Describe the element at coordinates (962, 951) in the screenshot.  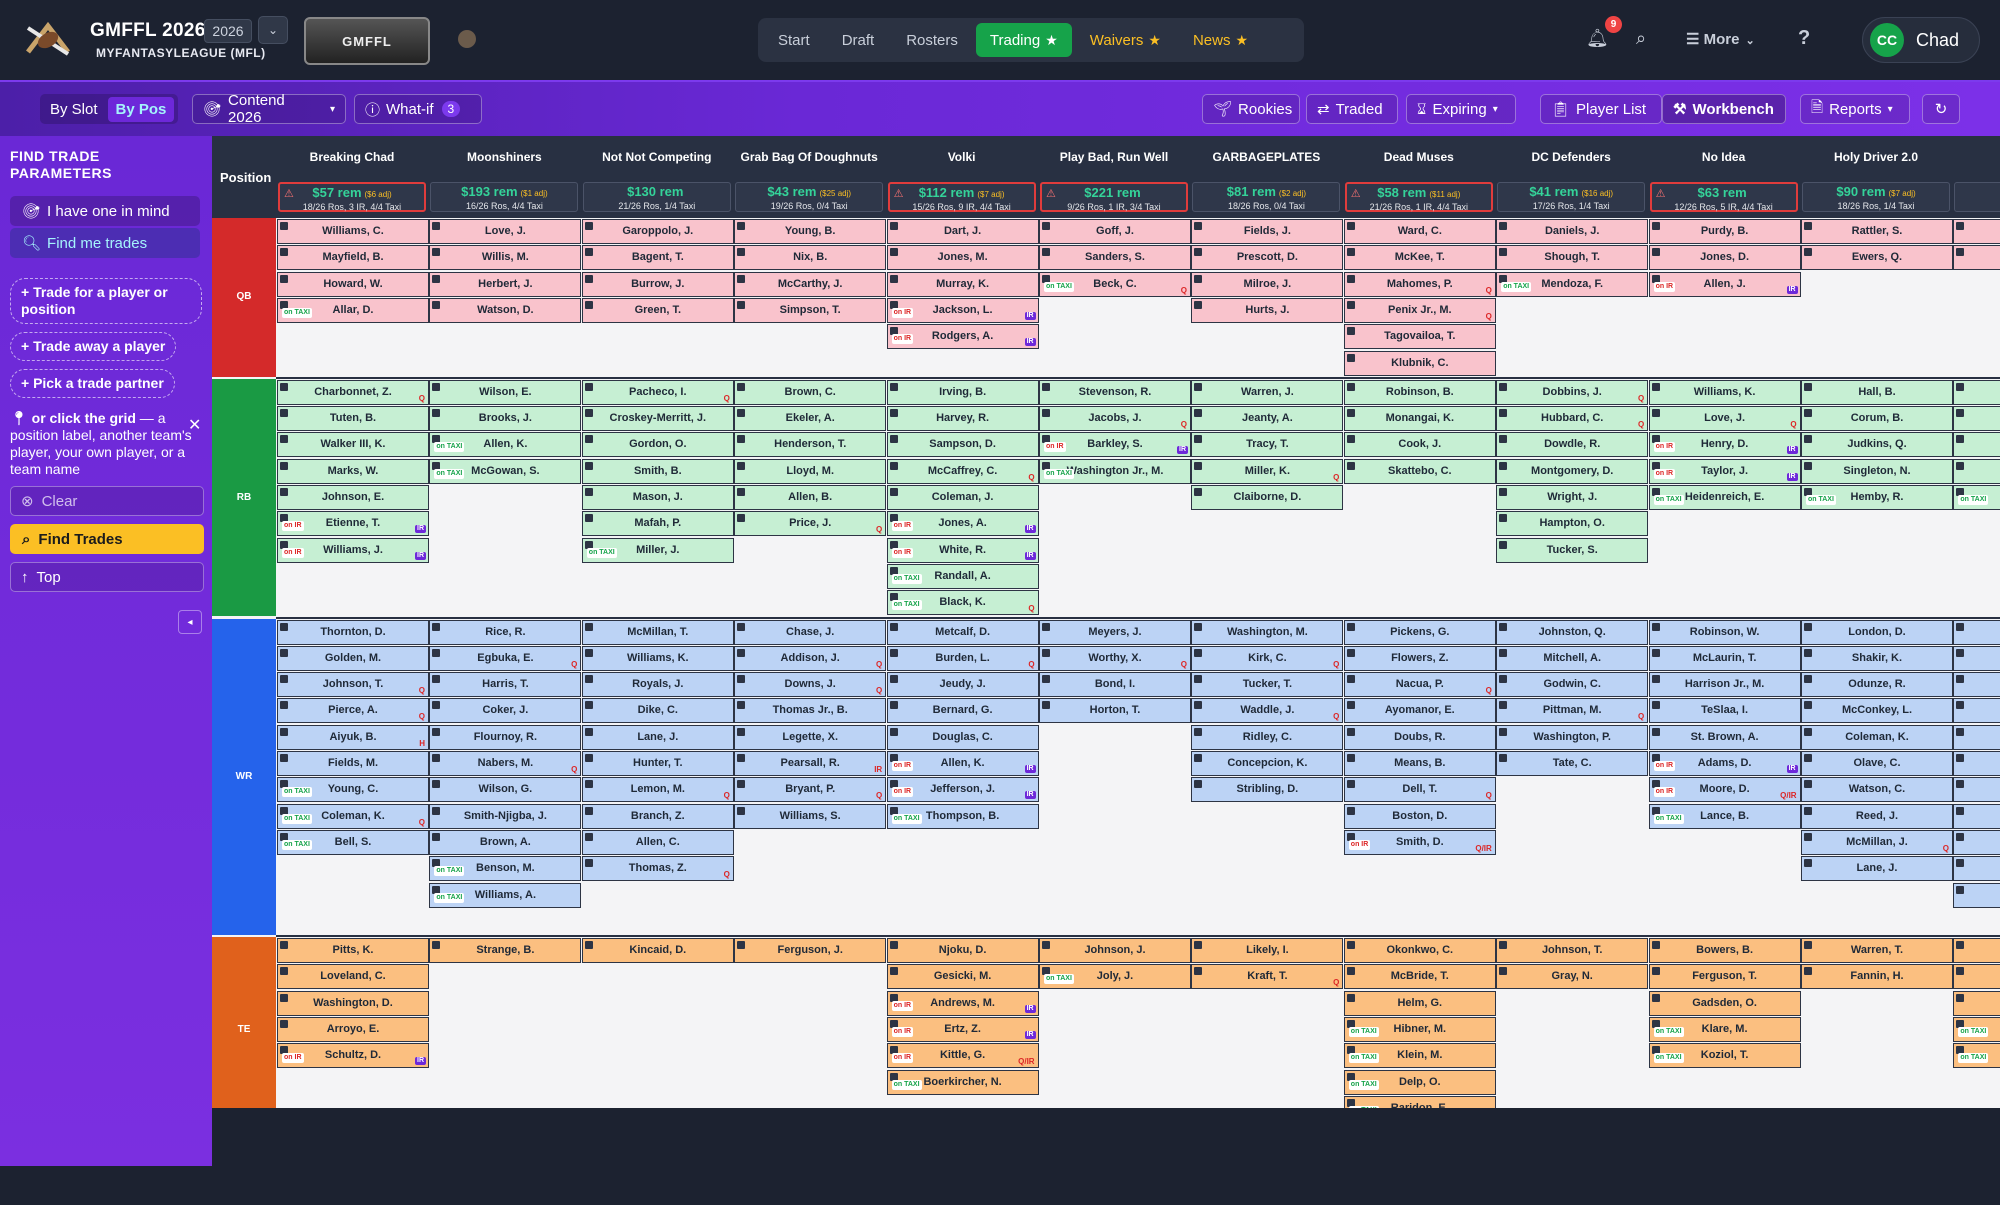
I see `player-cell: Njoku, D.` at that location.